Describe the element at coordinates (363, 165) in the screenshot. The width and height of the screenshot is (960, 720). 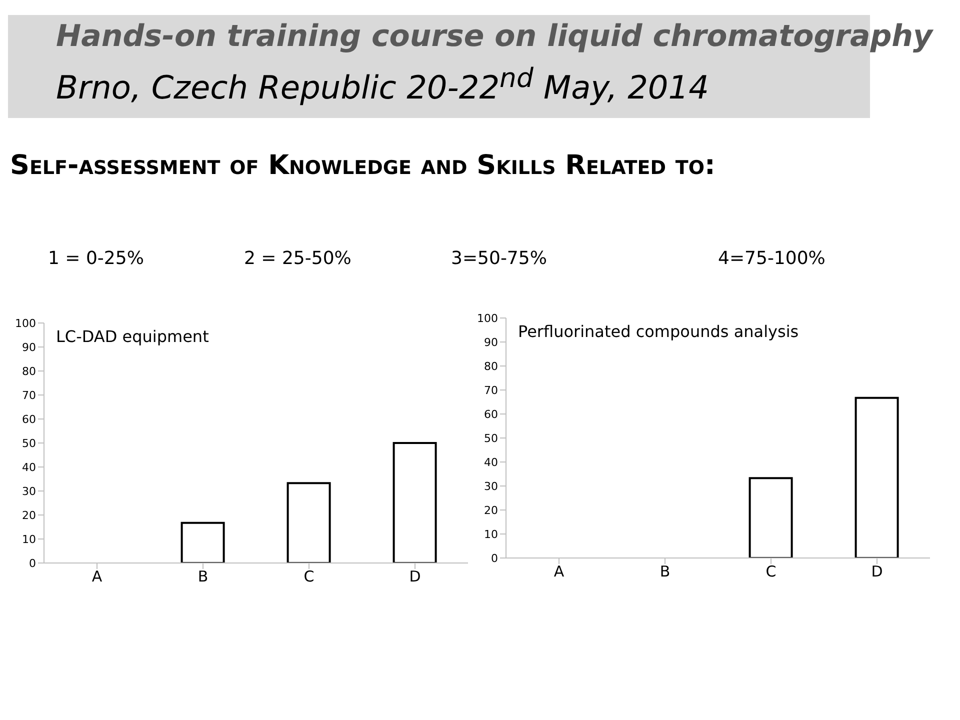
I see `text: Self-assessment of Knowledge and Skills Related to:` at that location.